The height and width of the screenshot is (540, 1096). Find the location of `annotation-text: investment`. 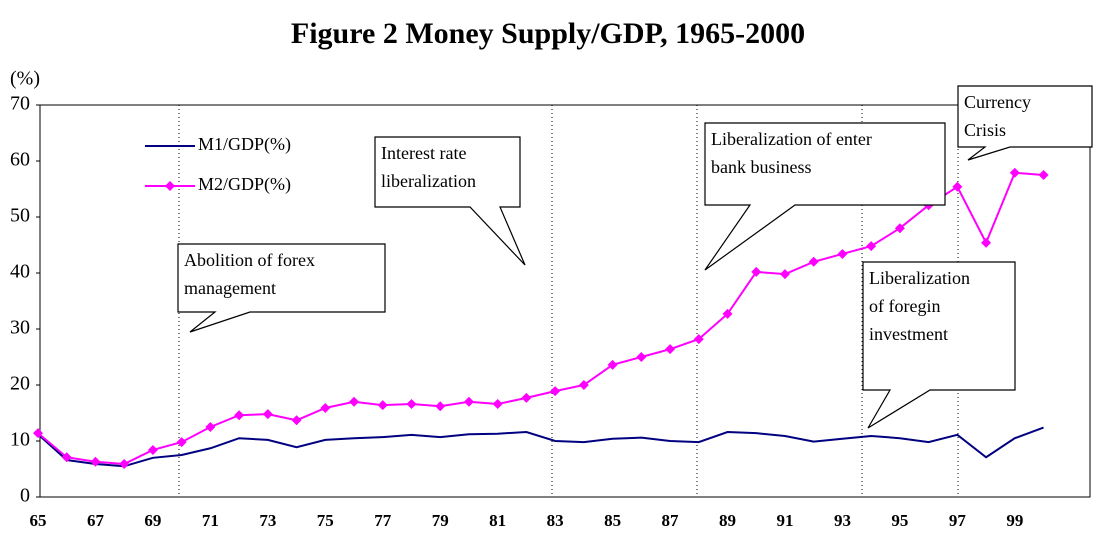

annotation-text: investment is located at coordinates (908, 334).